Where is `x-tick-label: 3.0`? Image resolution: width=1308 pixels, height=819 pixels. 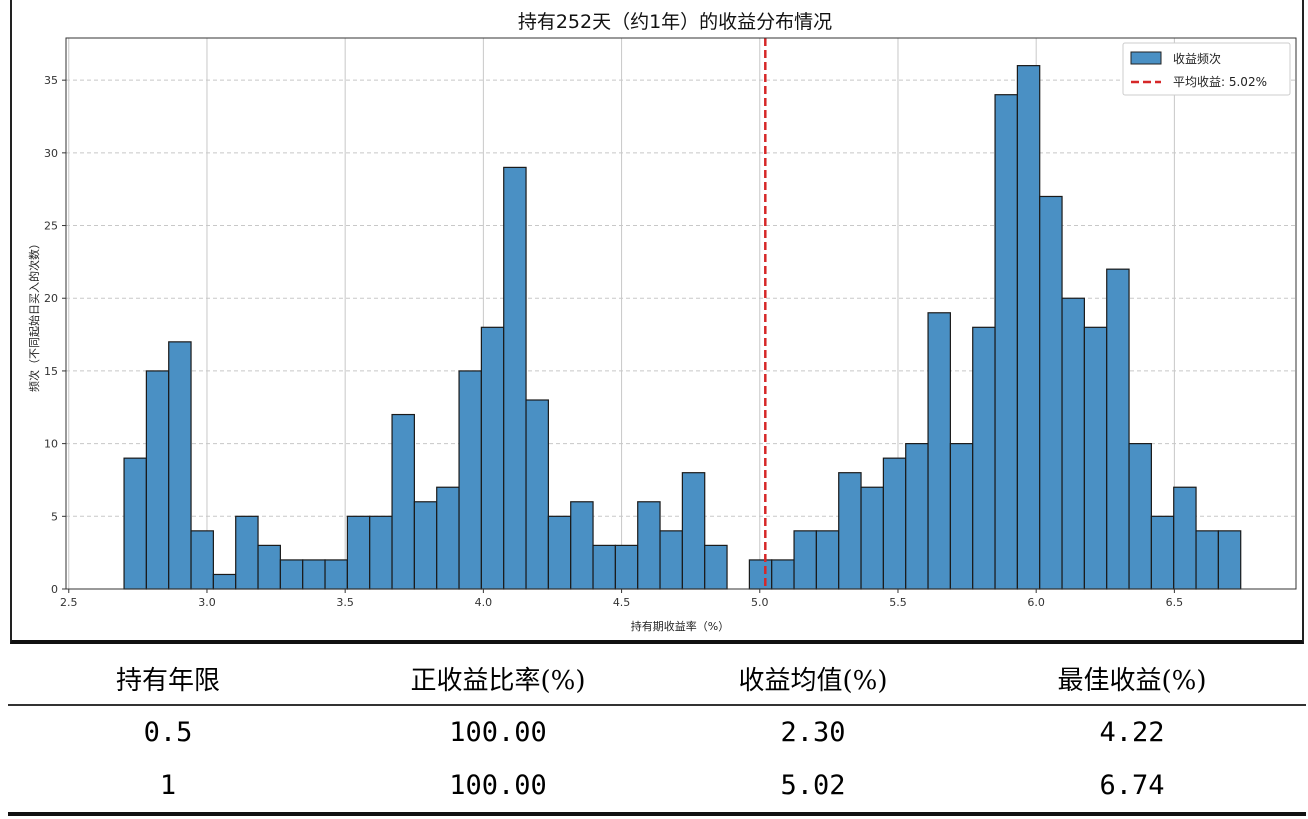 x-tick-label: 3.0 is located at coordinates (207, 602).